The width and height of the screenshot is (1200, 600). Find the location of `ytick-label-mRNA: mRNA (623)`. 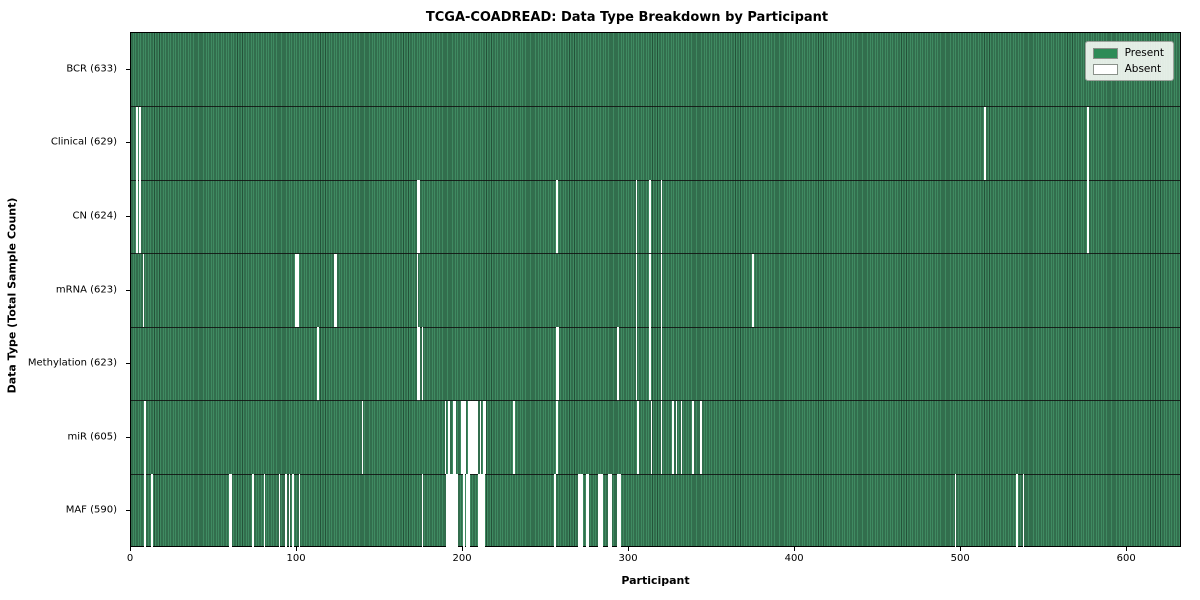

ytick-label-mRNA: mRNA (623) is located at coordinates (86, 289).